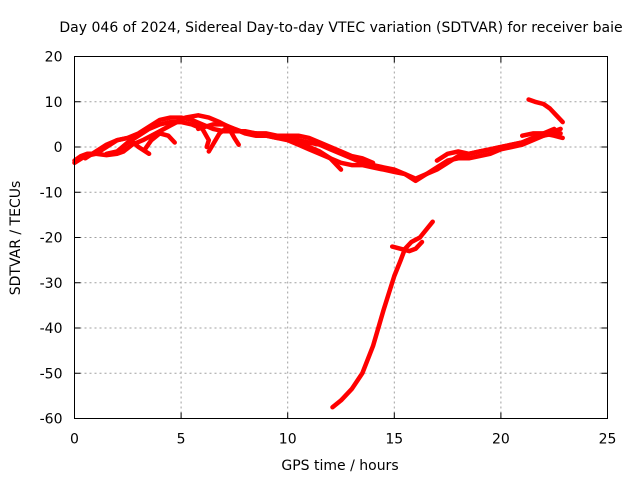 The image size is (640, 480). Describe the element at coordinates (394, 440) in the screenshot. I see `x-tick-label: 15` at that location.